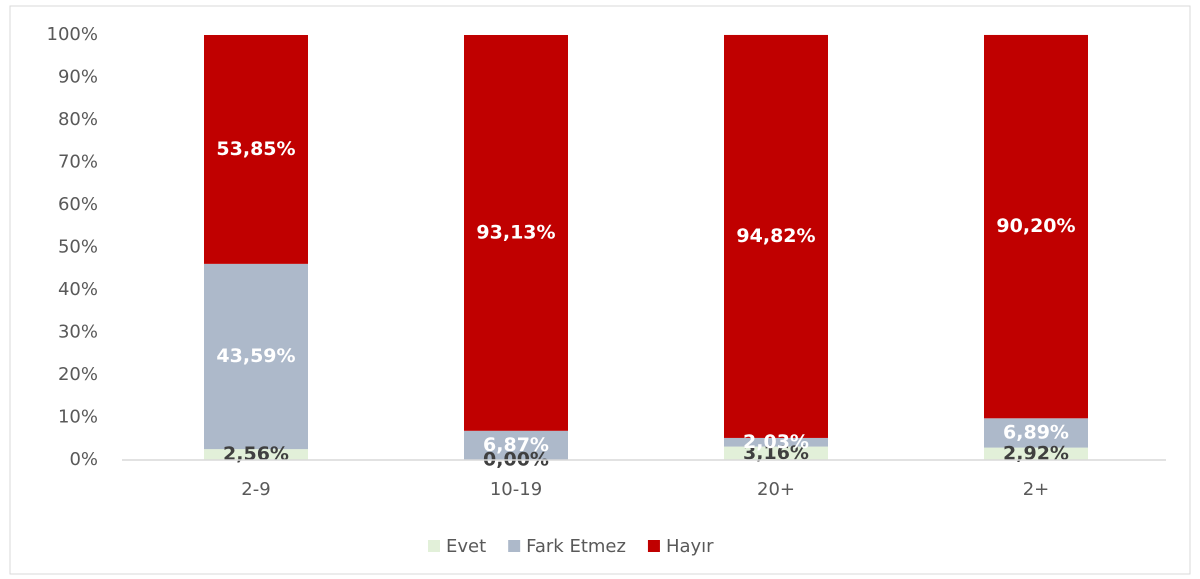  I want to click on data-label: 2,92%, so click(1036, 453).